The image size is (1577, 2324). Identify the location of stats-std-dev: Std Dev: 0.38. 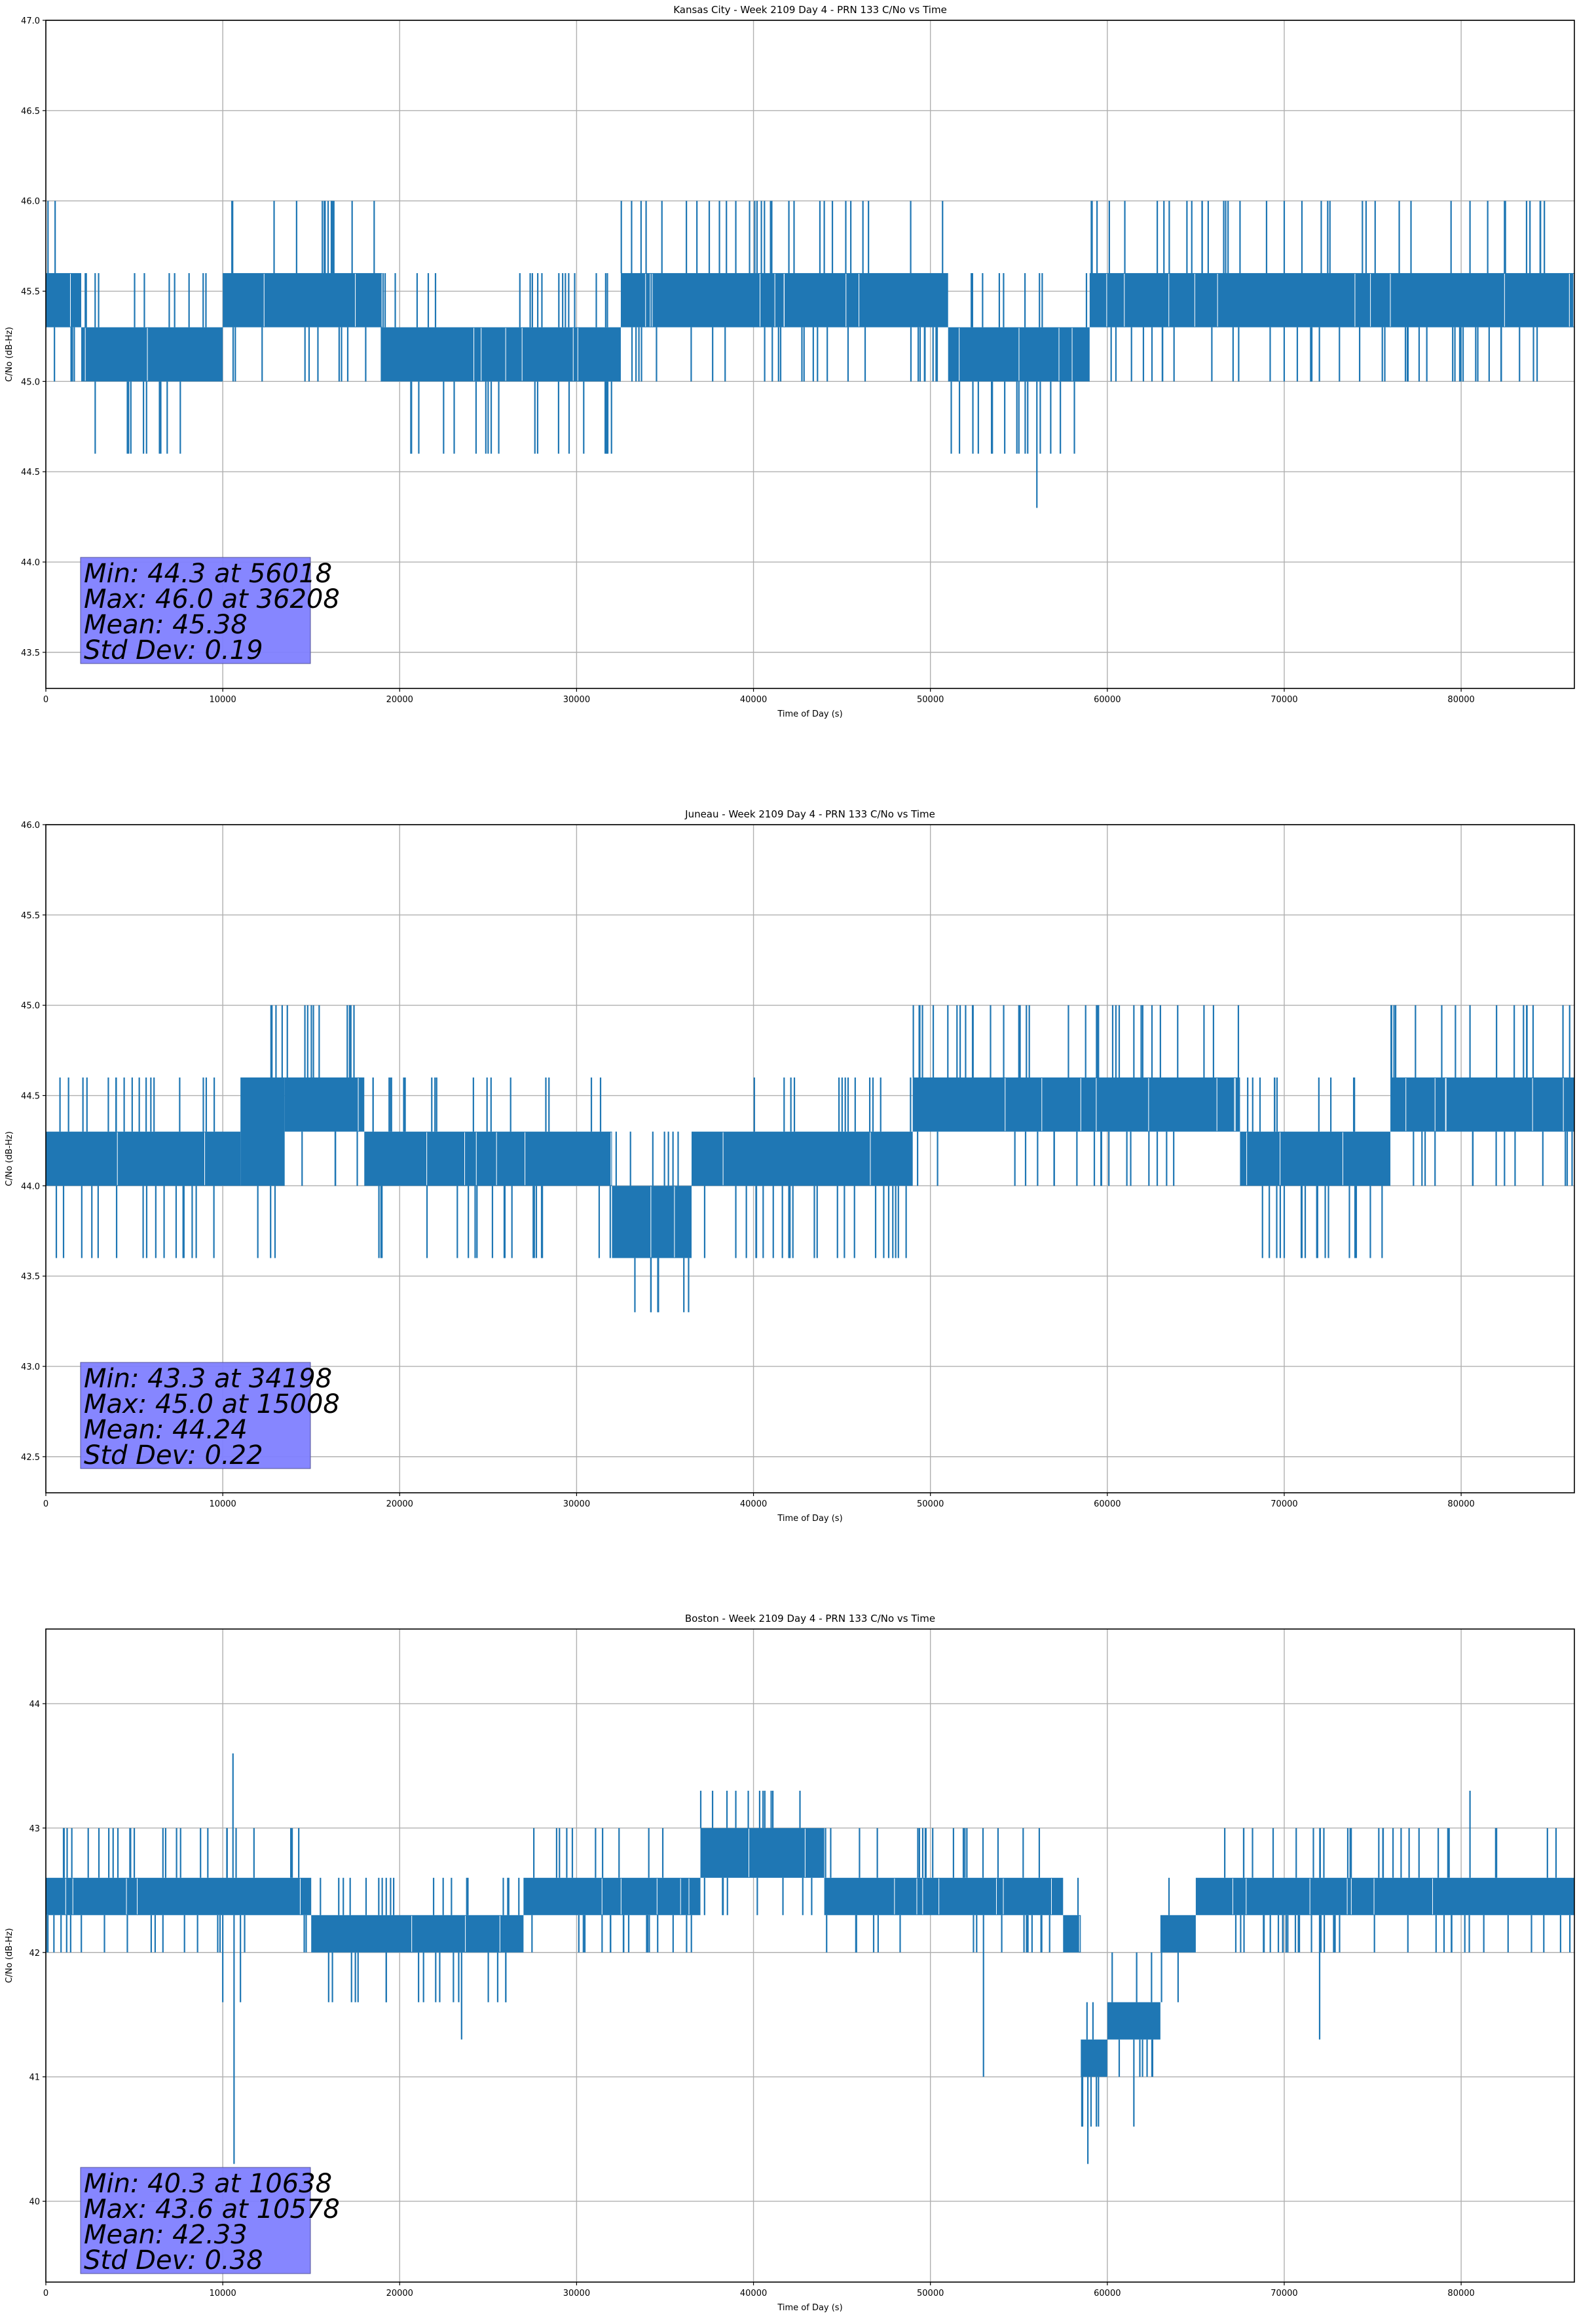
(173, 2260).